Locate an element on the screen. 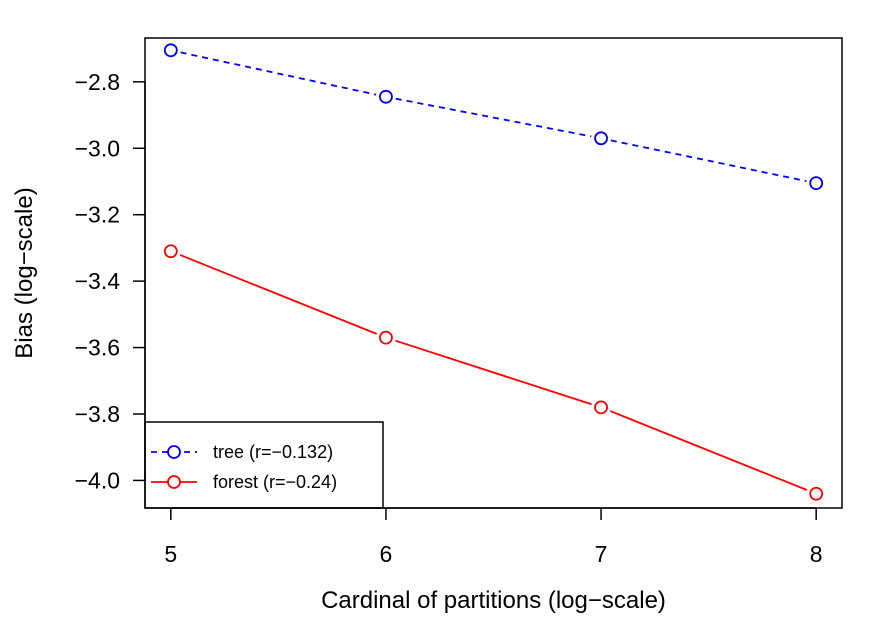 This screenshot has width=881, height=617. legend-box is located at coordinates (264, 465).